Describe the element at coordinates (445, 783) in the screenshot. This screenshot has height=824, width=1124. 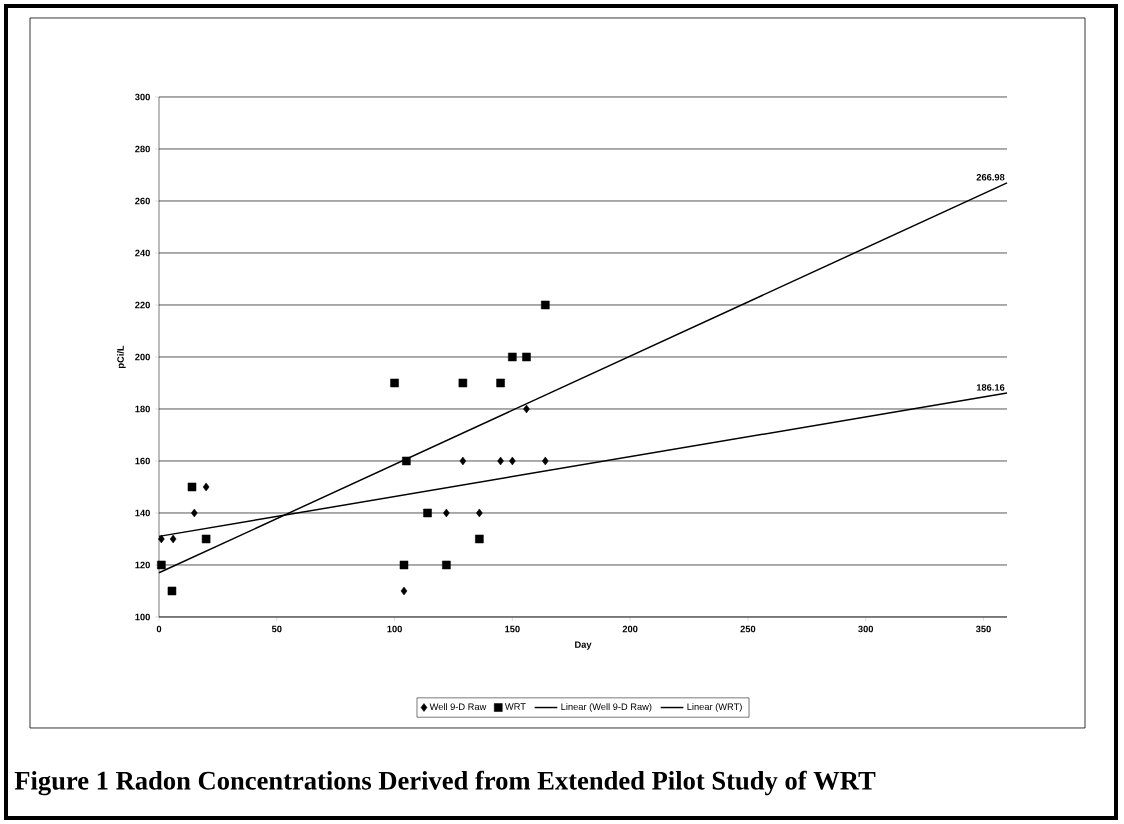
I see `text: Figure 1 Radon Concentrations Derived from Extended Pilot Study of WRT` at that location.